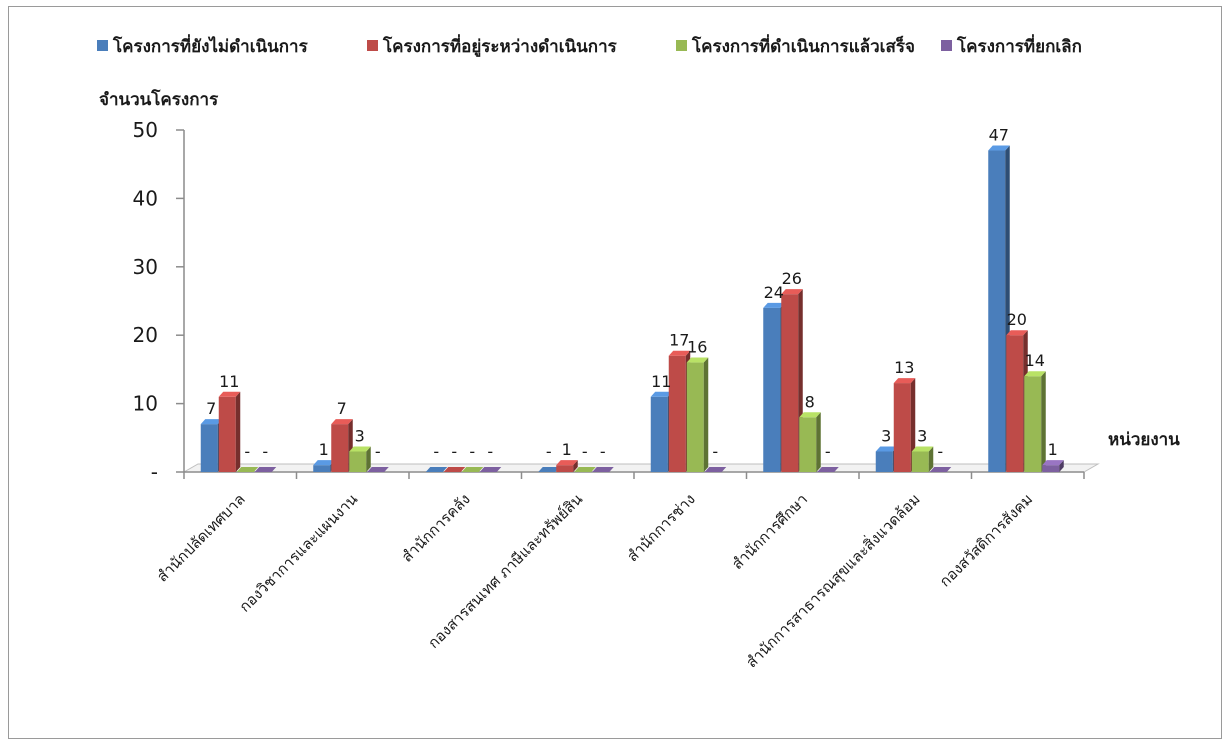 The height and width of the screenshot is (745, 1230). Describe the element at coordinates (660, 527) in the screenshot. I see `x-category-label: สำนักการช่าง` at that location.